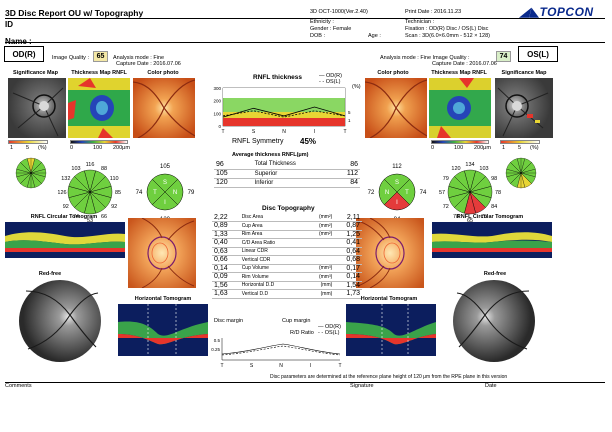  I want to click on topo-row: 0,66 Vertical CDR 0,68, so click(287, 260).